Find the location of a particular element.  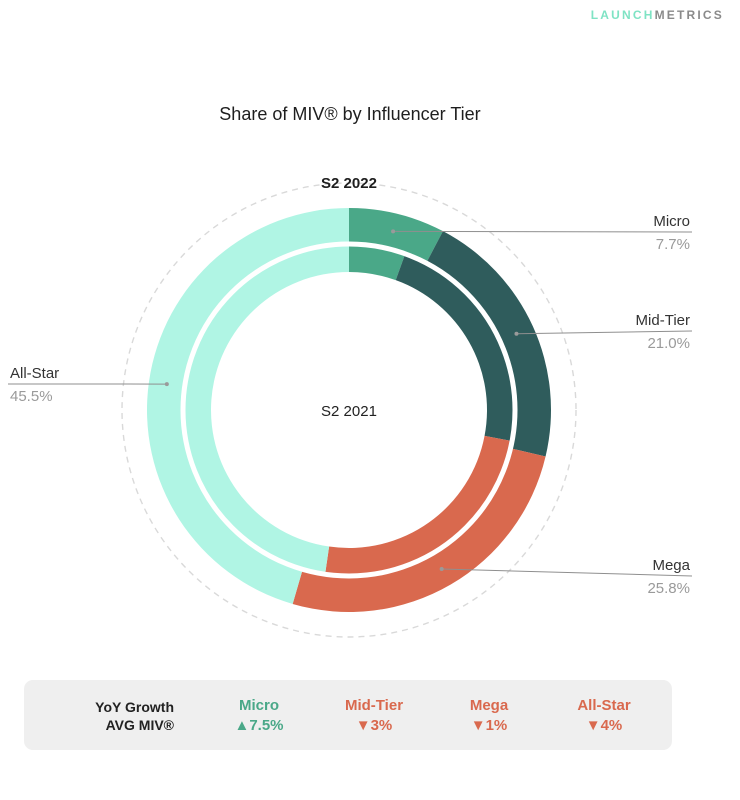

leader-line-mega is located at coordinates (567, 572).